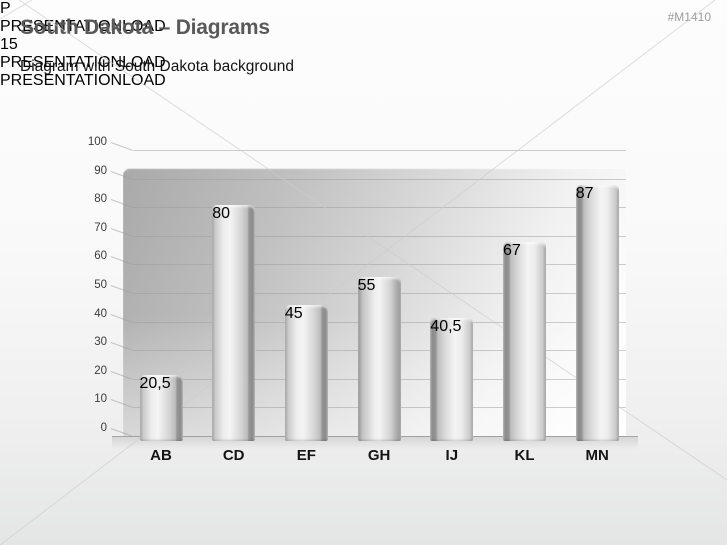 This screenshot has width=727, height=545. Describe the element at coordinates (452, 455) in the screenshot. I see `x-axis-category-label: IJ` at that location.